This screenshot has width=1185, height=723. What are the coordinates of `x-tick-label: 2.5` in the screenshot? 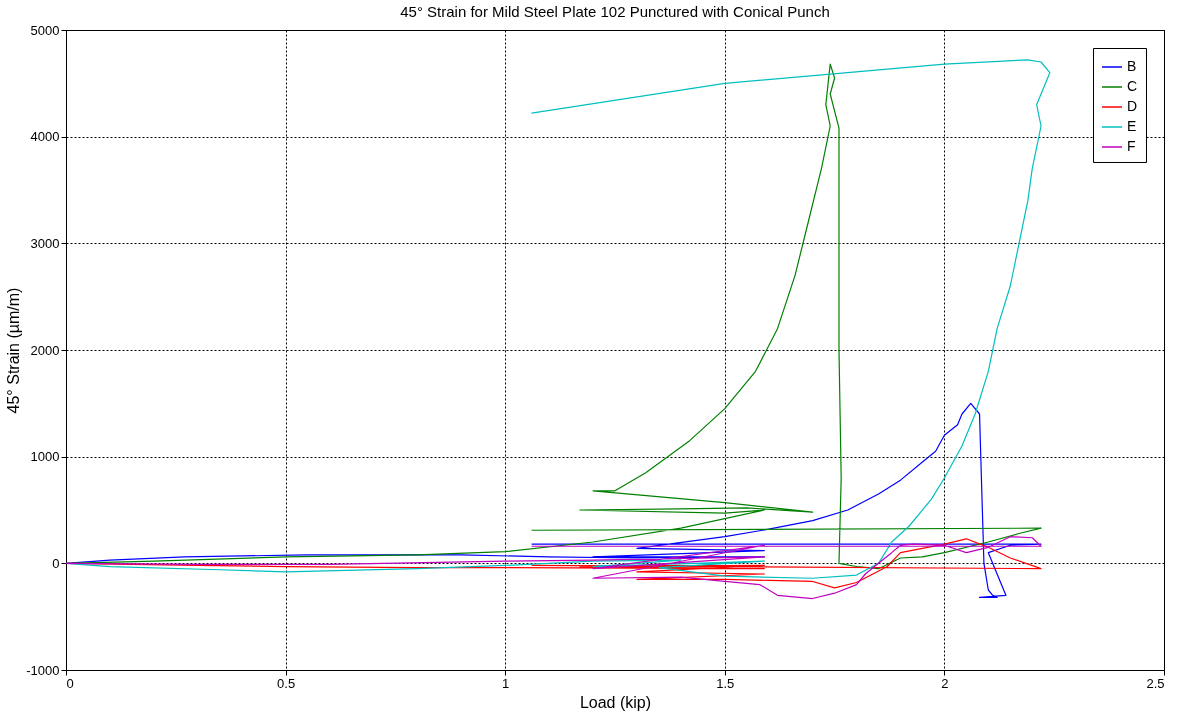 It's located at (1155, 683).